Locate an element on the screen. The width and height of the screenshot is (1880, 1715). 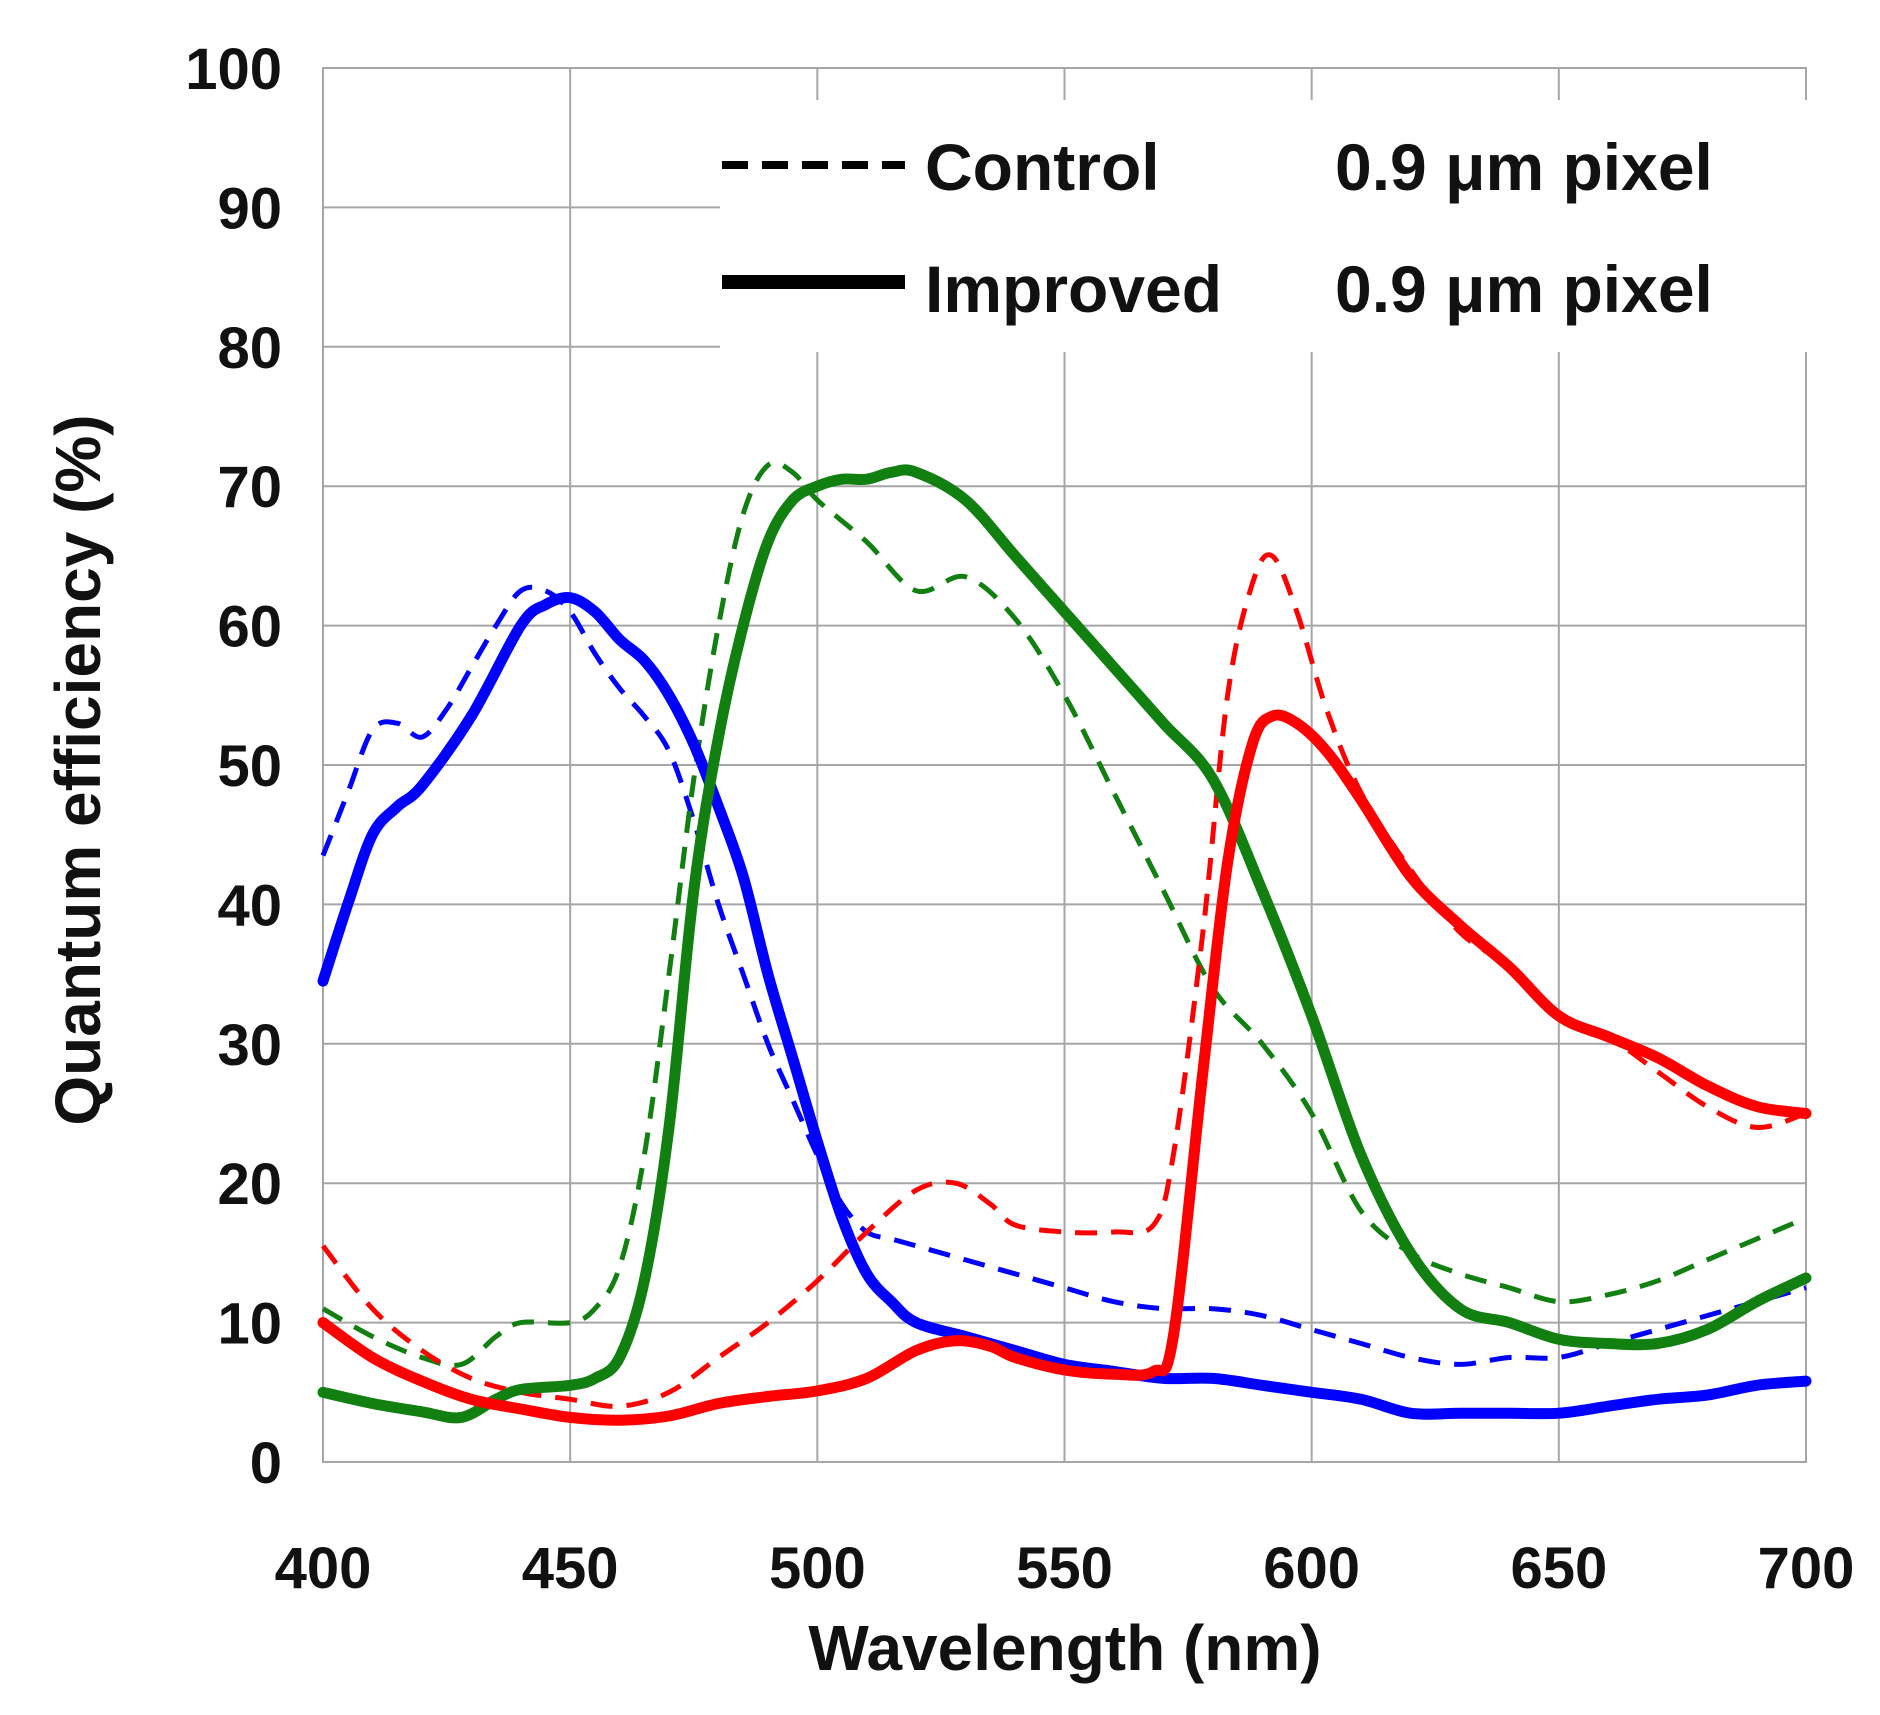
x-axis-title: Wavelength (nm) is located at coordinates (1064, 1648).